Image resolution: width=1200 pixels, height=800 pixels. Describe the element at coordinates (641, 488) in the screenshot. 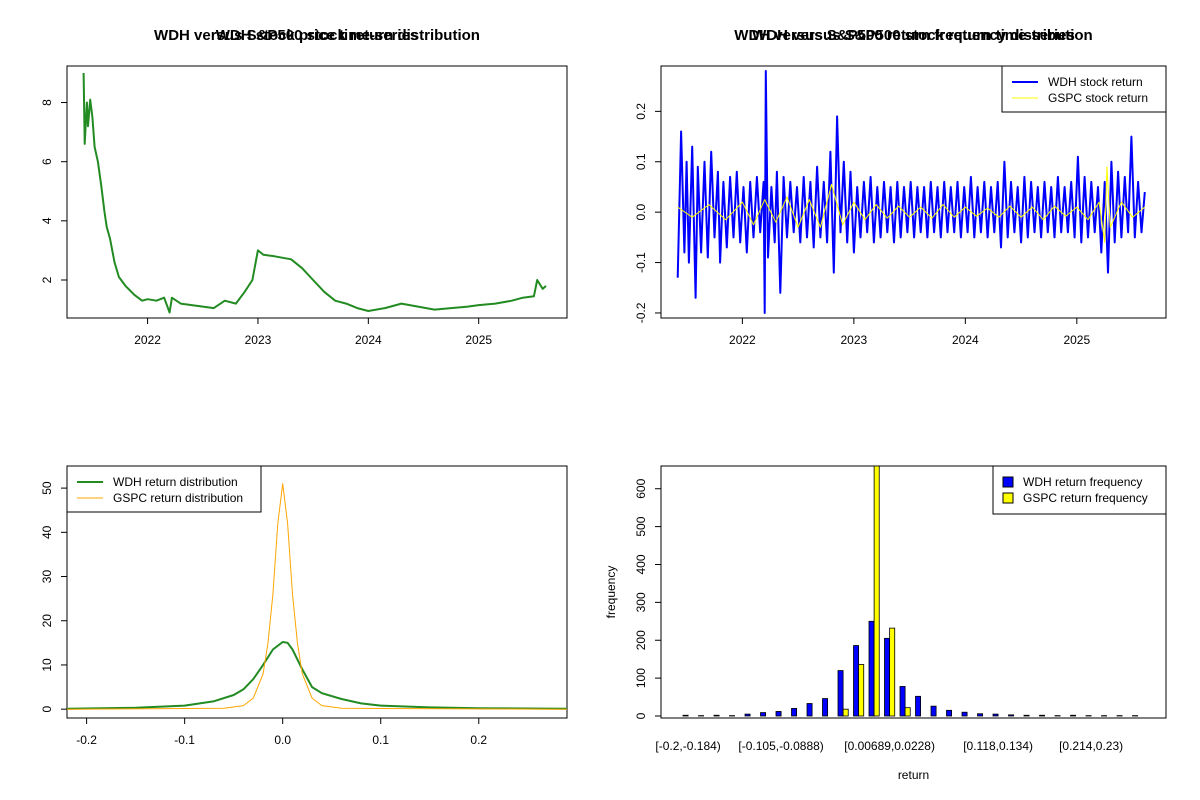

I see `y-tick-label: 600` at that location.